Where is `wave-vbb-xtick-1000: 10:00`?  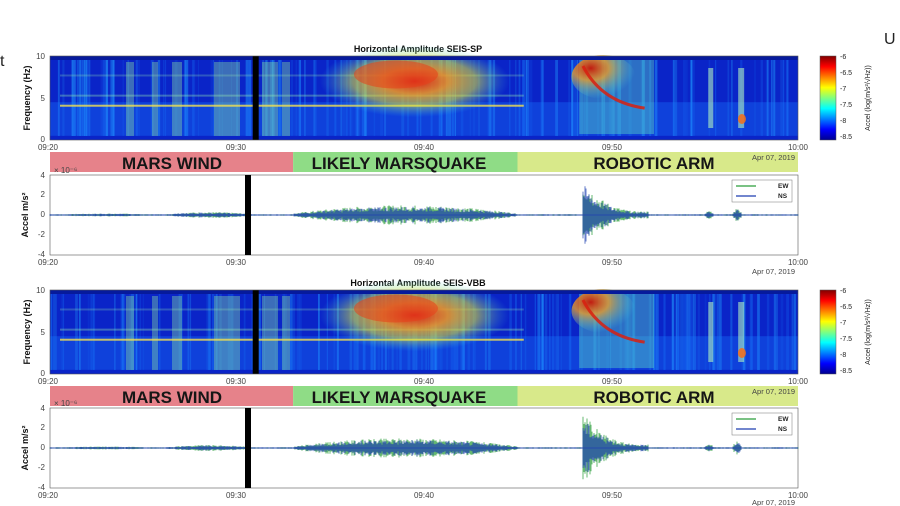 wave-vbb-xtick-1000: 10:00 is located at coordinates (798, 495).